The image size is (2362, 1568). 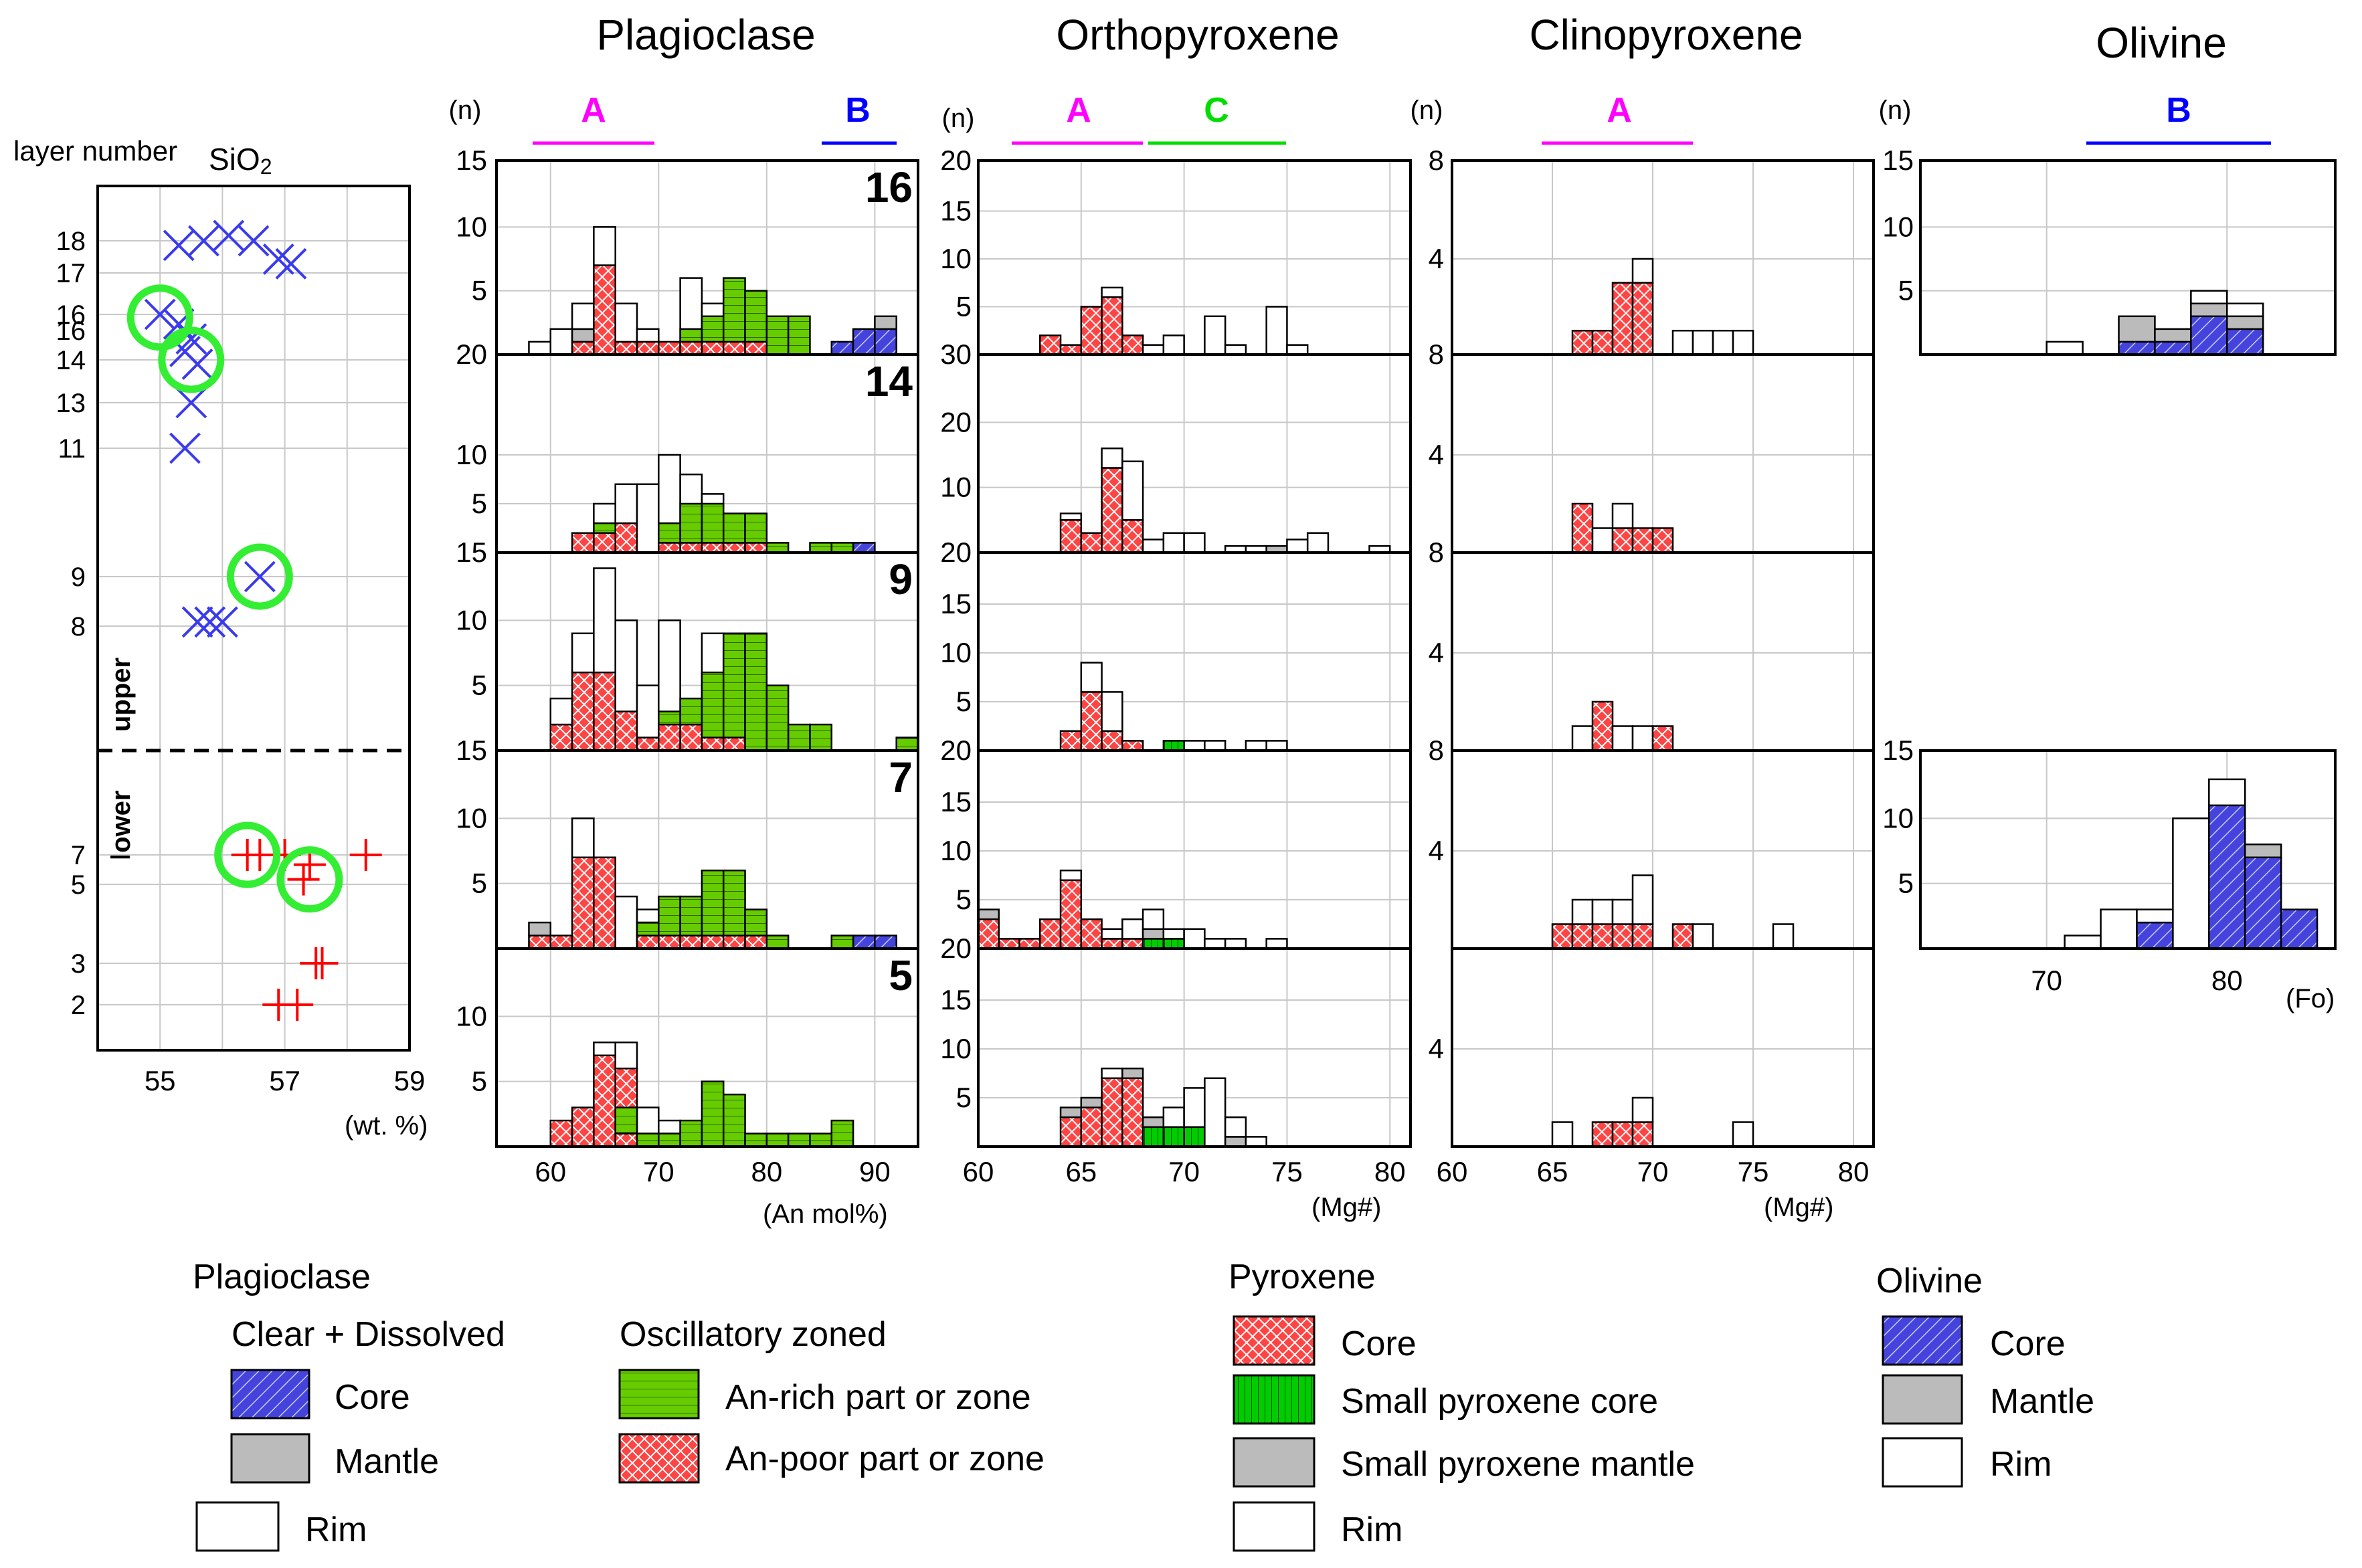 I want to click on group-label-a-cpx: A, so click(x=1619, y=110).